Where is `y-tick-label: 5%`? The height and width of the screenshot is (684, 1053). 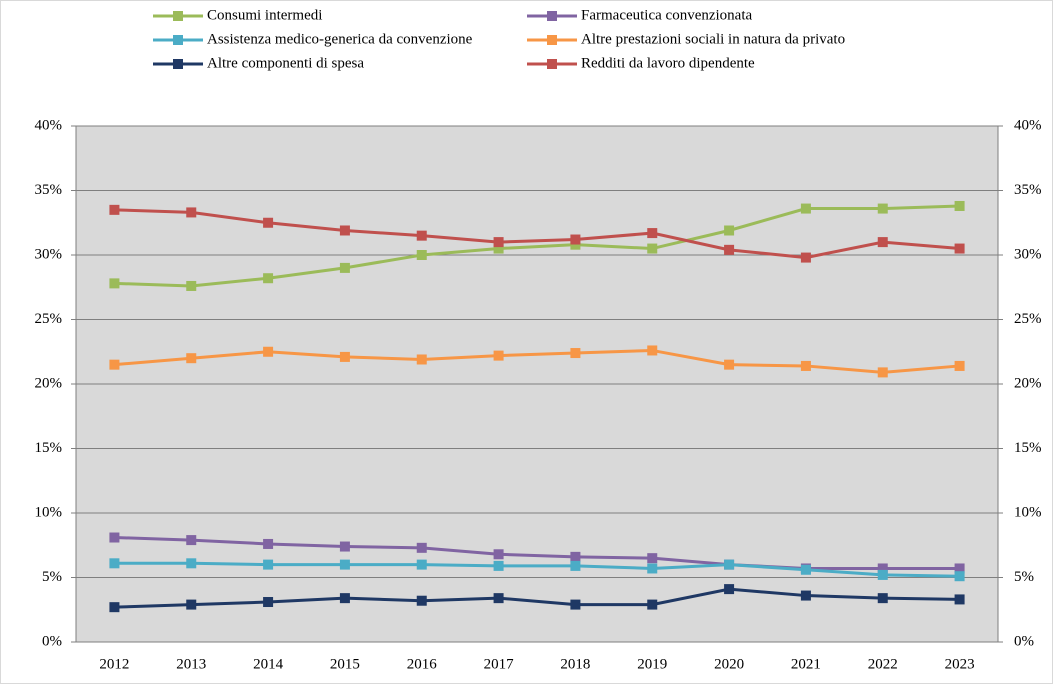
y-tick-label: 5% is located at coordinates (52, 577).